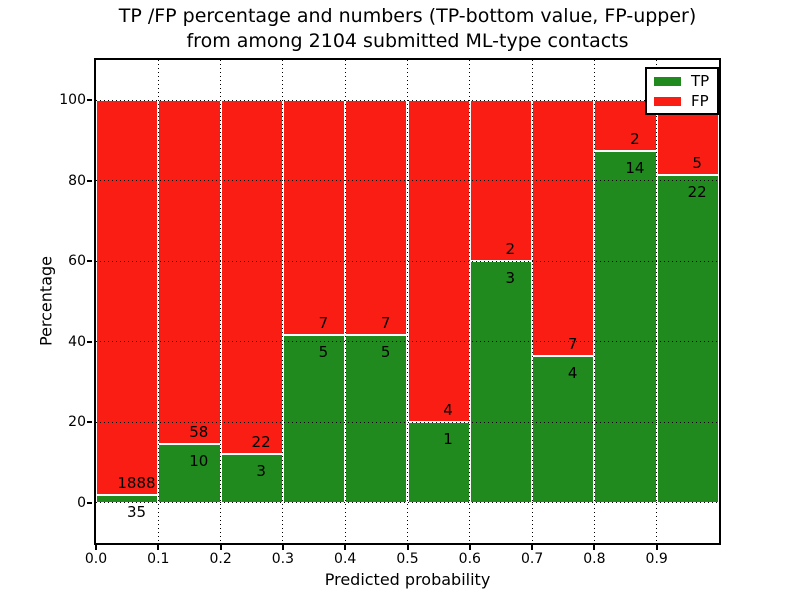 The height and width of the screenshot is (600, 800). What do you see at coordinates (700, 101) in the screenshot?
I see `legend-label: FP` at bounding box center [700, 101].